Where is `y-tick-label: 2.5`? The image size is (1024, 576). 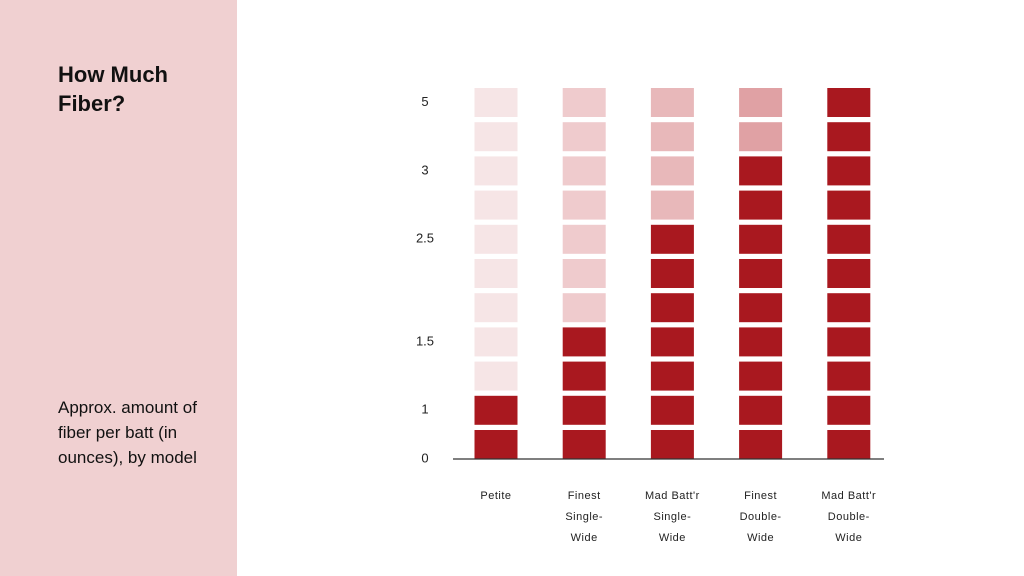 y-tick-label: 2.5 is located at coordinates (425, 238).